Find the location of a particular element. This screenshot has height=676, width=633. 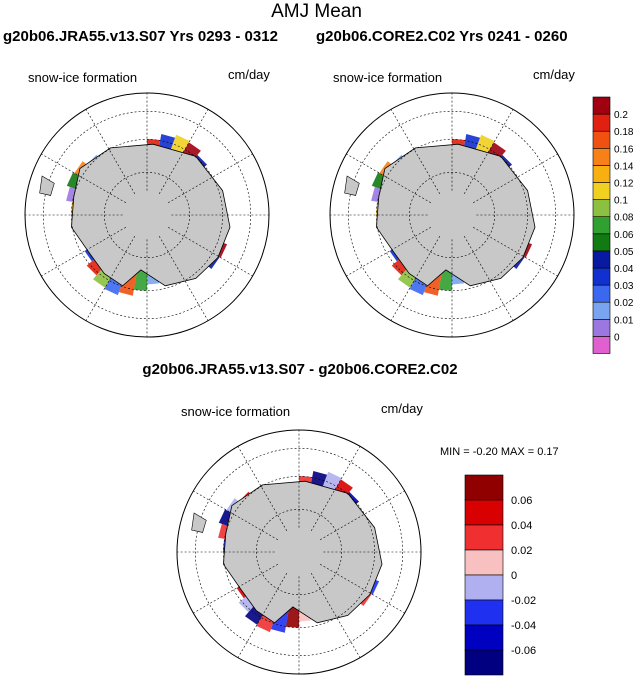

panel3-south-america is located at coordinates (199, 522).